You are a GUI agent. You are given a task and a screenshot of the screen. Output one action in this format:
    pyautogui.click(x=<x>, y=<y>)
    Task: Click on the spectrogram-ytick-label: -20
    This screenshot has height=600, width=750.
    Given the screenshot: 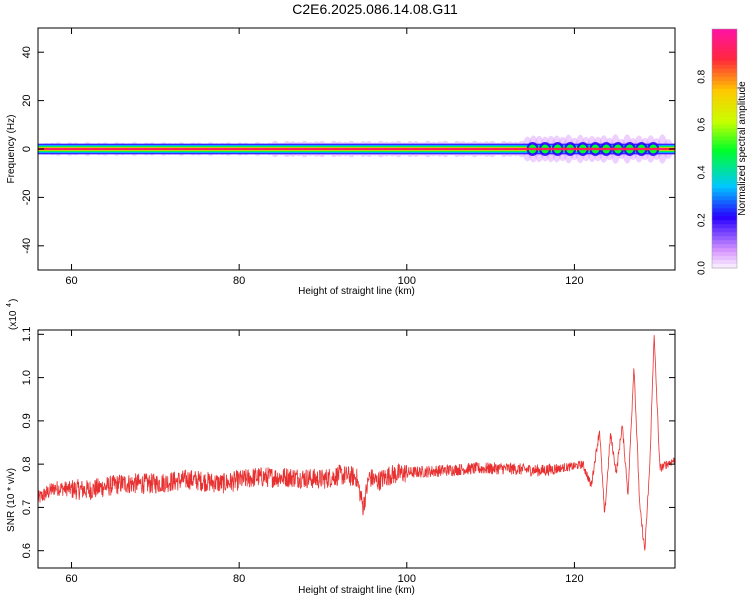 What is the action you would take?
    pyautogui.click(x=27, y=197)
    